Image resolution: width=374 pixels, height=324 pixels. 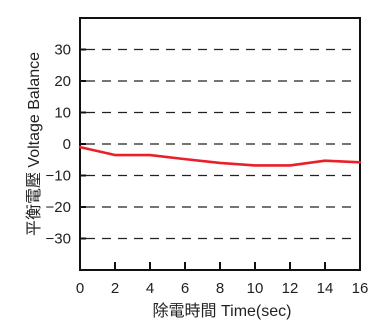 What do you see at coordinates (67, 144) in the screenshot?
I see `y-tick-label: 0` at bounding box center [67, 144].